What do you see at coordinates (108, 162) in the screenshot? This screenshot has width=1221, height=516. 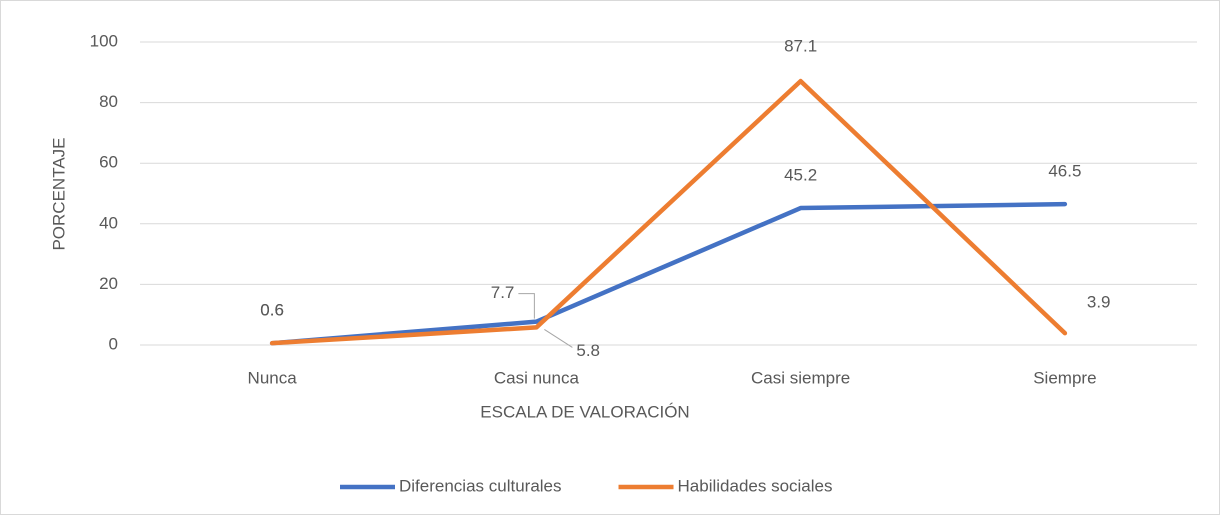 I see `y-tick-label: 60` at bounding box center [108, 162].